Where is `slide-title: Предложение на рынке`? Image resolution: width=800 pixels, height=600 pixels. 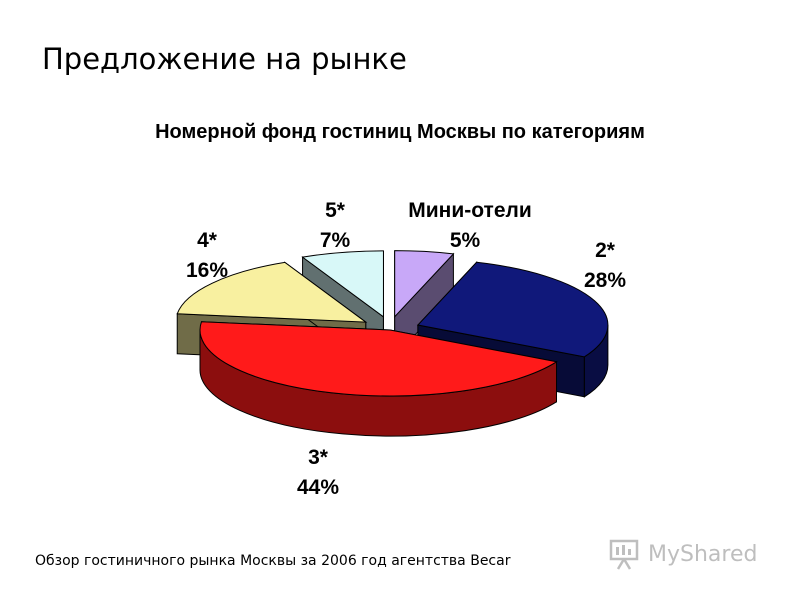
slide-title: Предложение на рынке is located at coordinates (224, 59).